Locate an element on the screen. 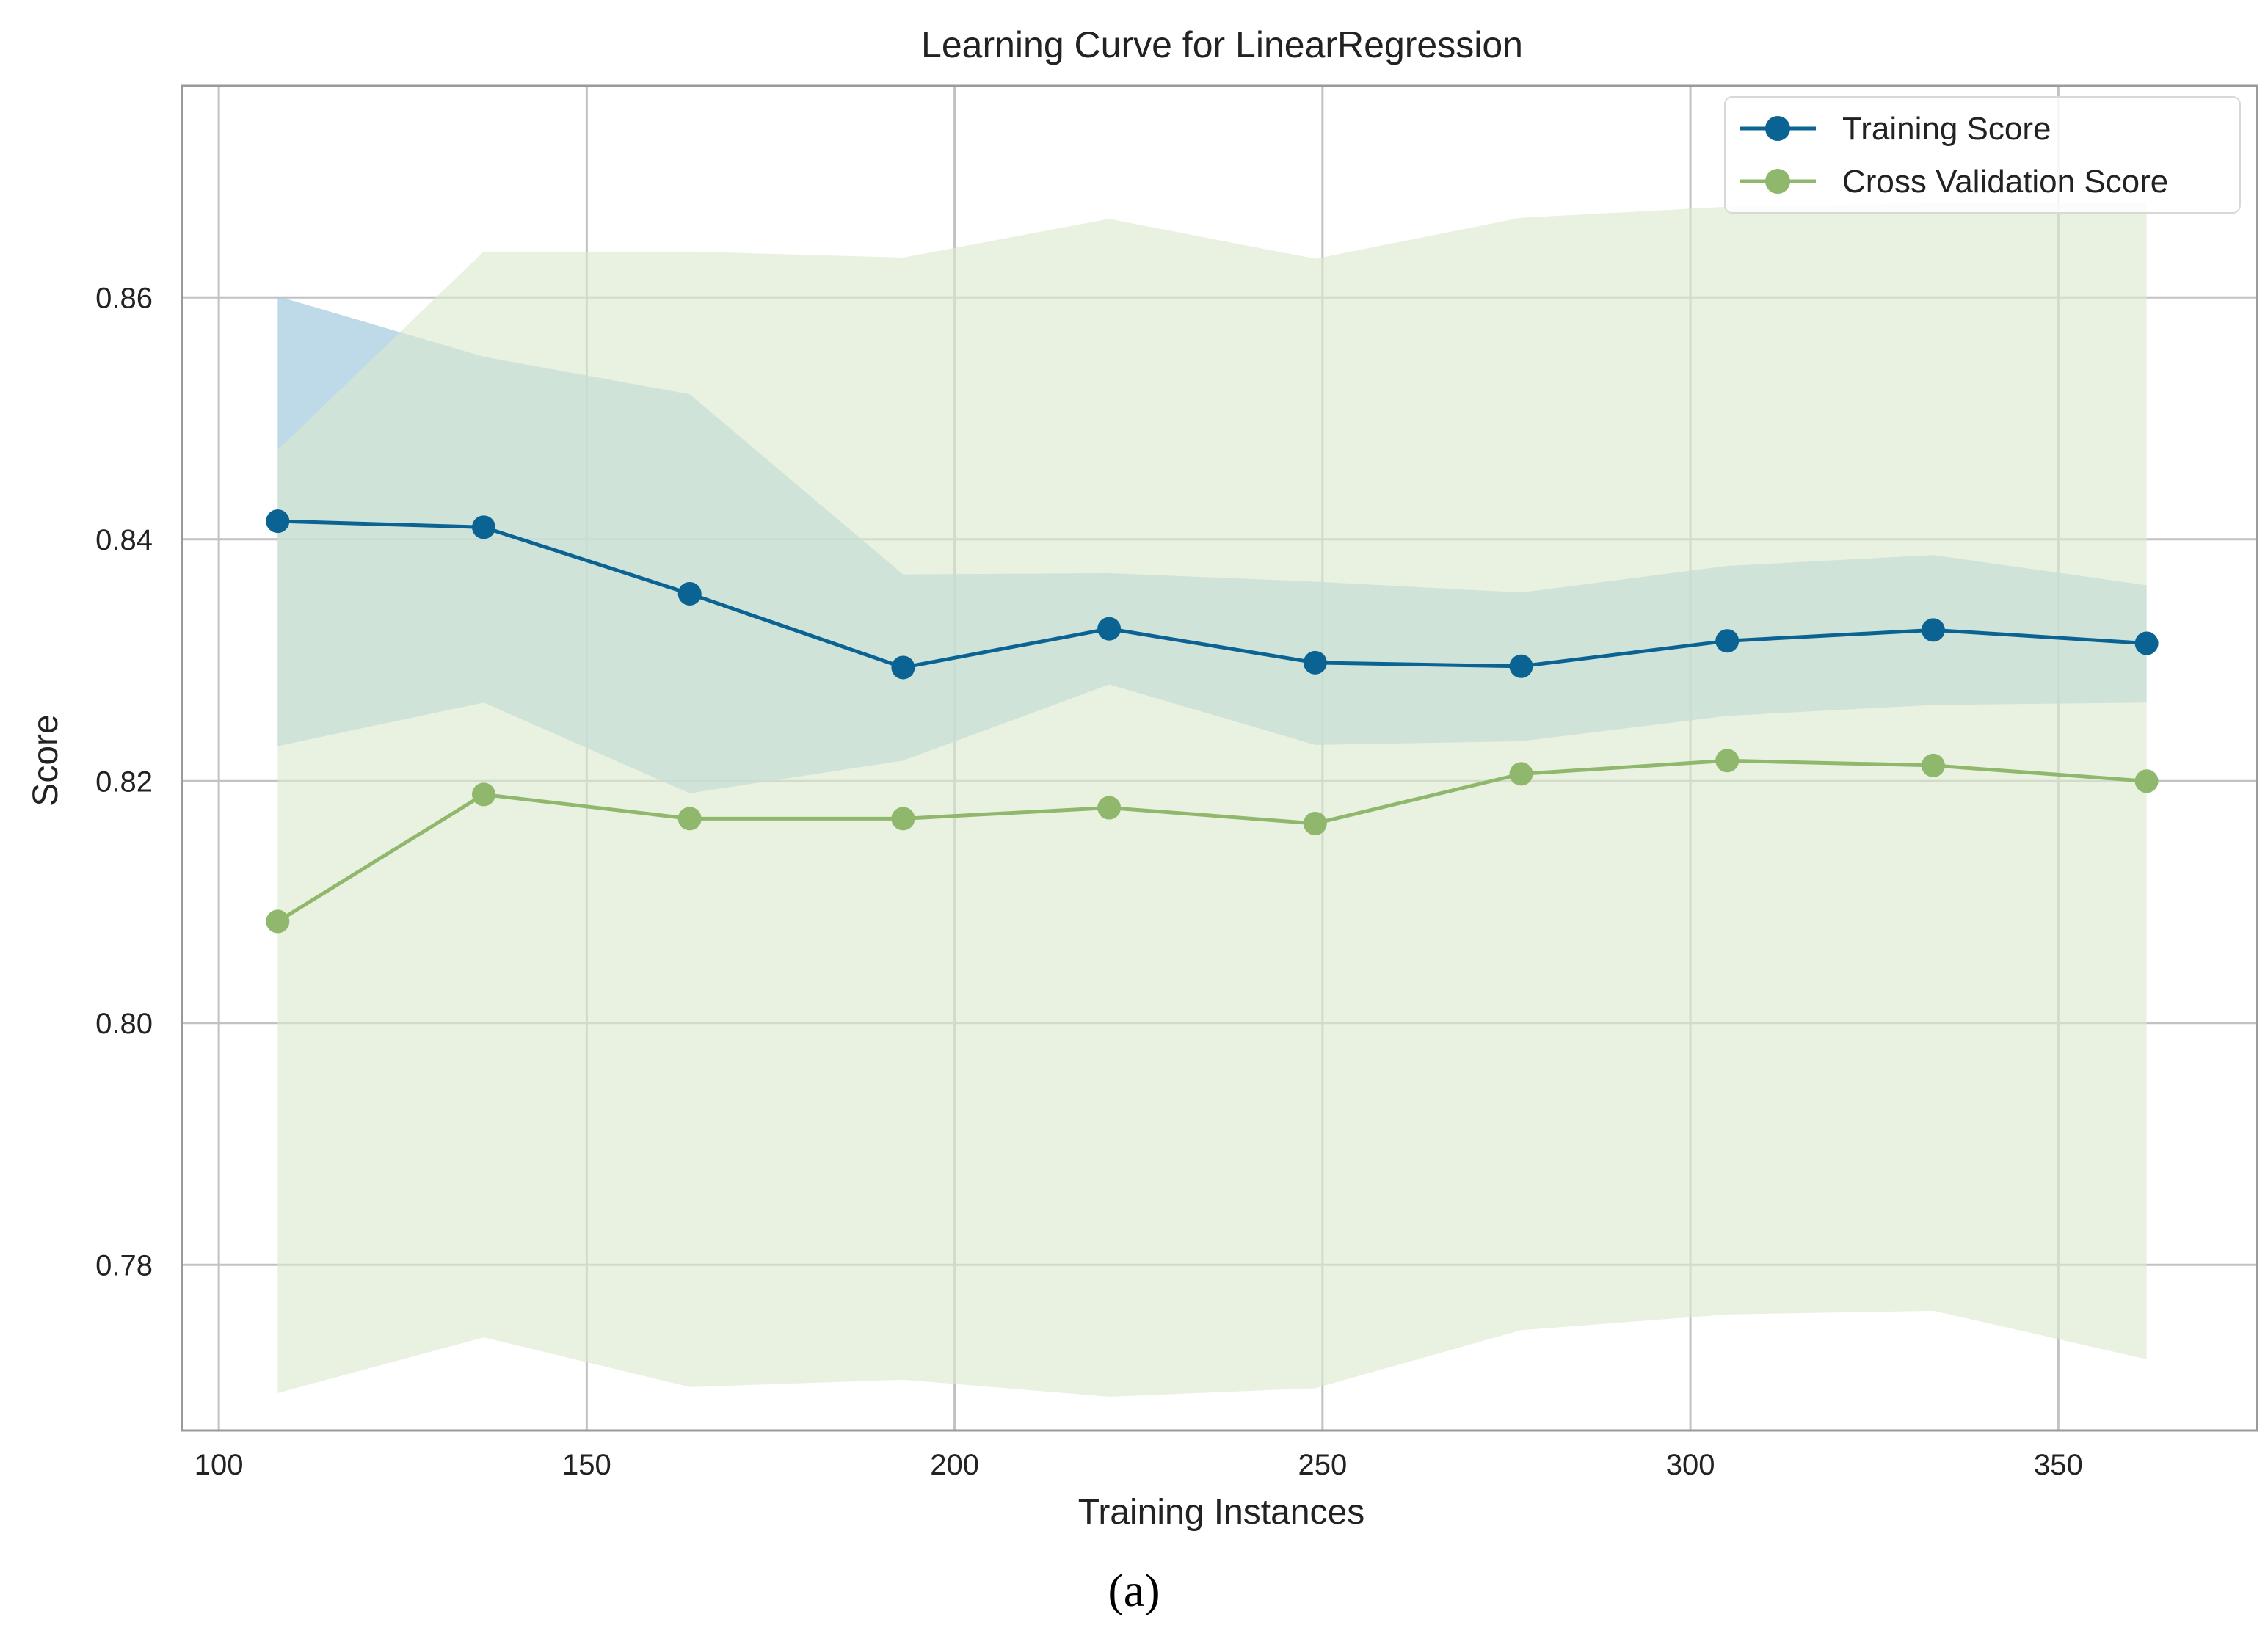 Image resolution: width=2268 pixels, height=1625 pixels. x-tick-label: 100 is located at coordinates (219, 1465).